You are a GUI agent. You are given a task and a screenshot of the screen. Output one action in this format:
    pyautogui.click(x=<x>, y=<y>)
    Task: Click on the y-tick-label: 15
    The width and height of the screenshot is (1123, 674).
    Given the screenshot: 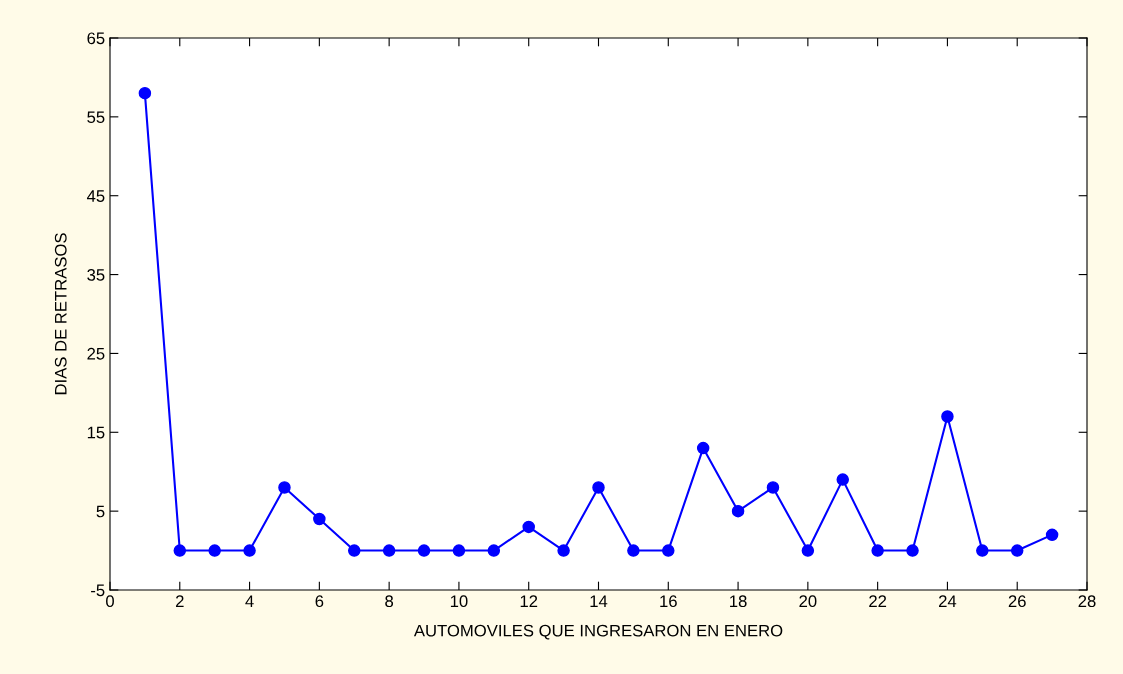 What is the action you would take?
    pyautogui.click(x=96, y=432)
    